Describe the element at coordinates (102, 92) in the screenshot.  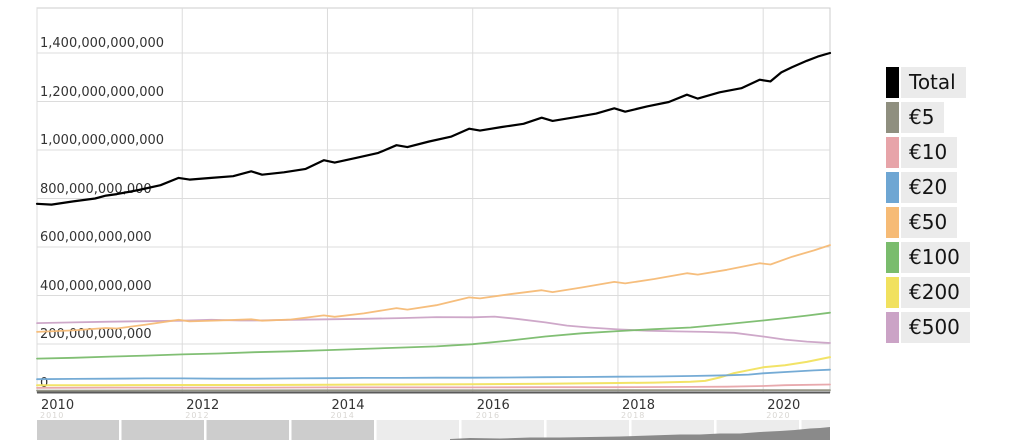
I see `y-tick-label: 1,200,000,000,000` at that location.